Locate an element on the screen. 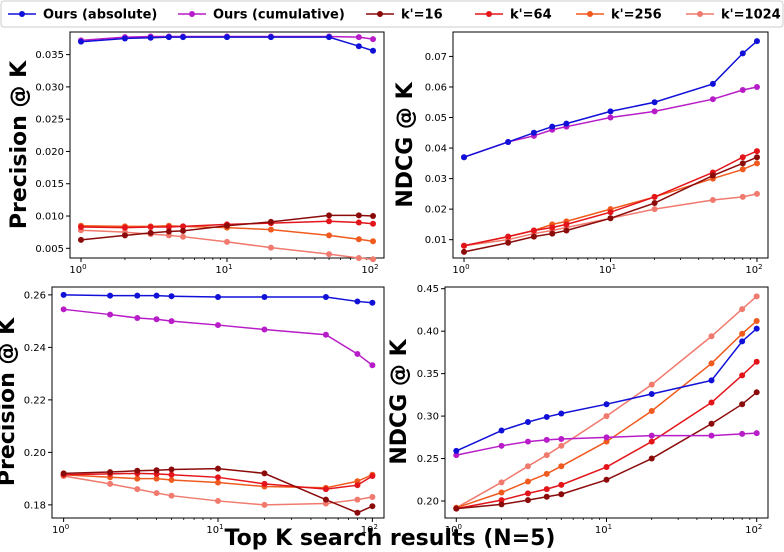 This screenshot has width=784, height=552. y-tick-label: 0.07 is located at coordinates (436, 57).